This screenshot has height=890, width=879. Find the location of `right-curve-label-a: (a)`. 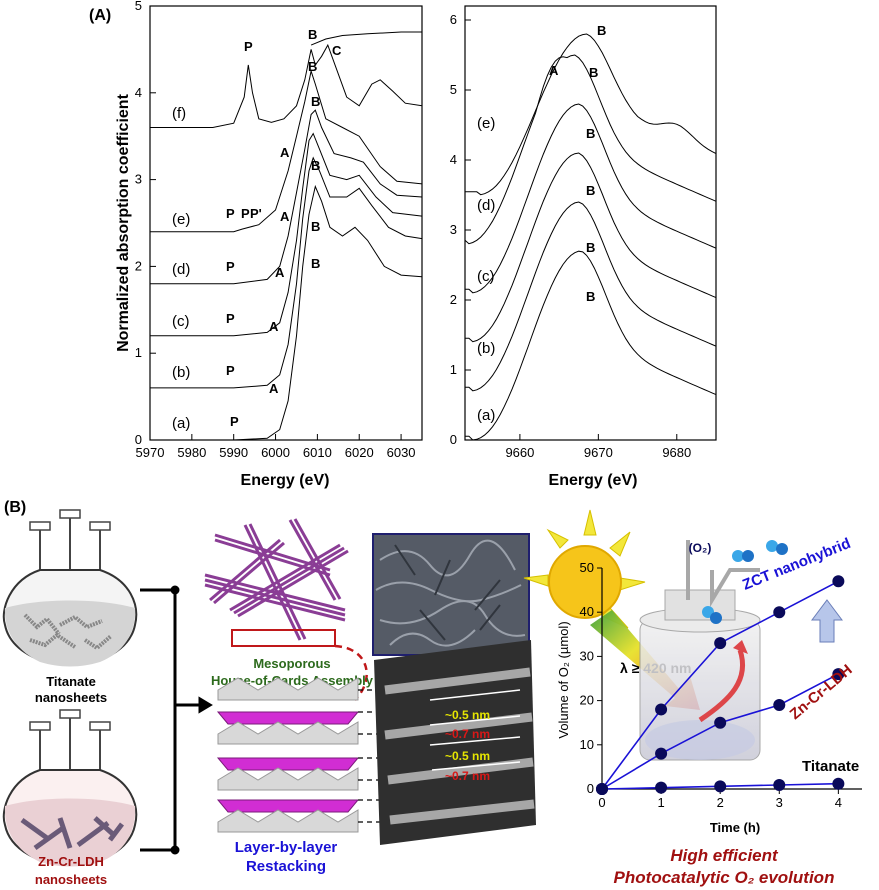

right-curve-label-a: (a) is located at coordinates (486, 415).